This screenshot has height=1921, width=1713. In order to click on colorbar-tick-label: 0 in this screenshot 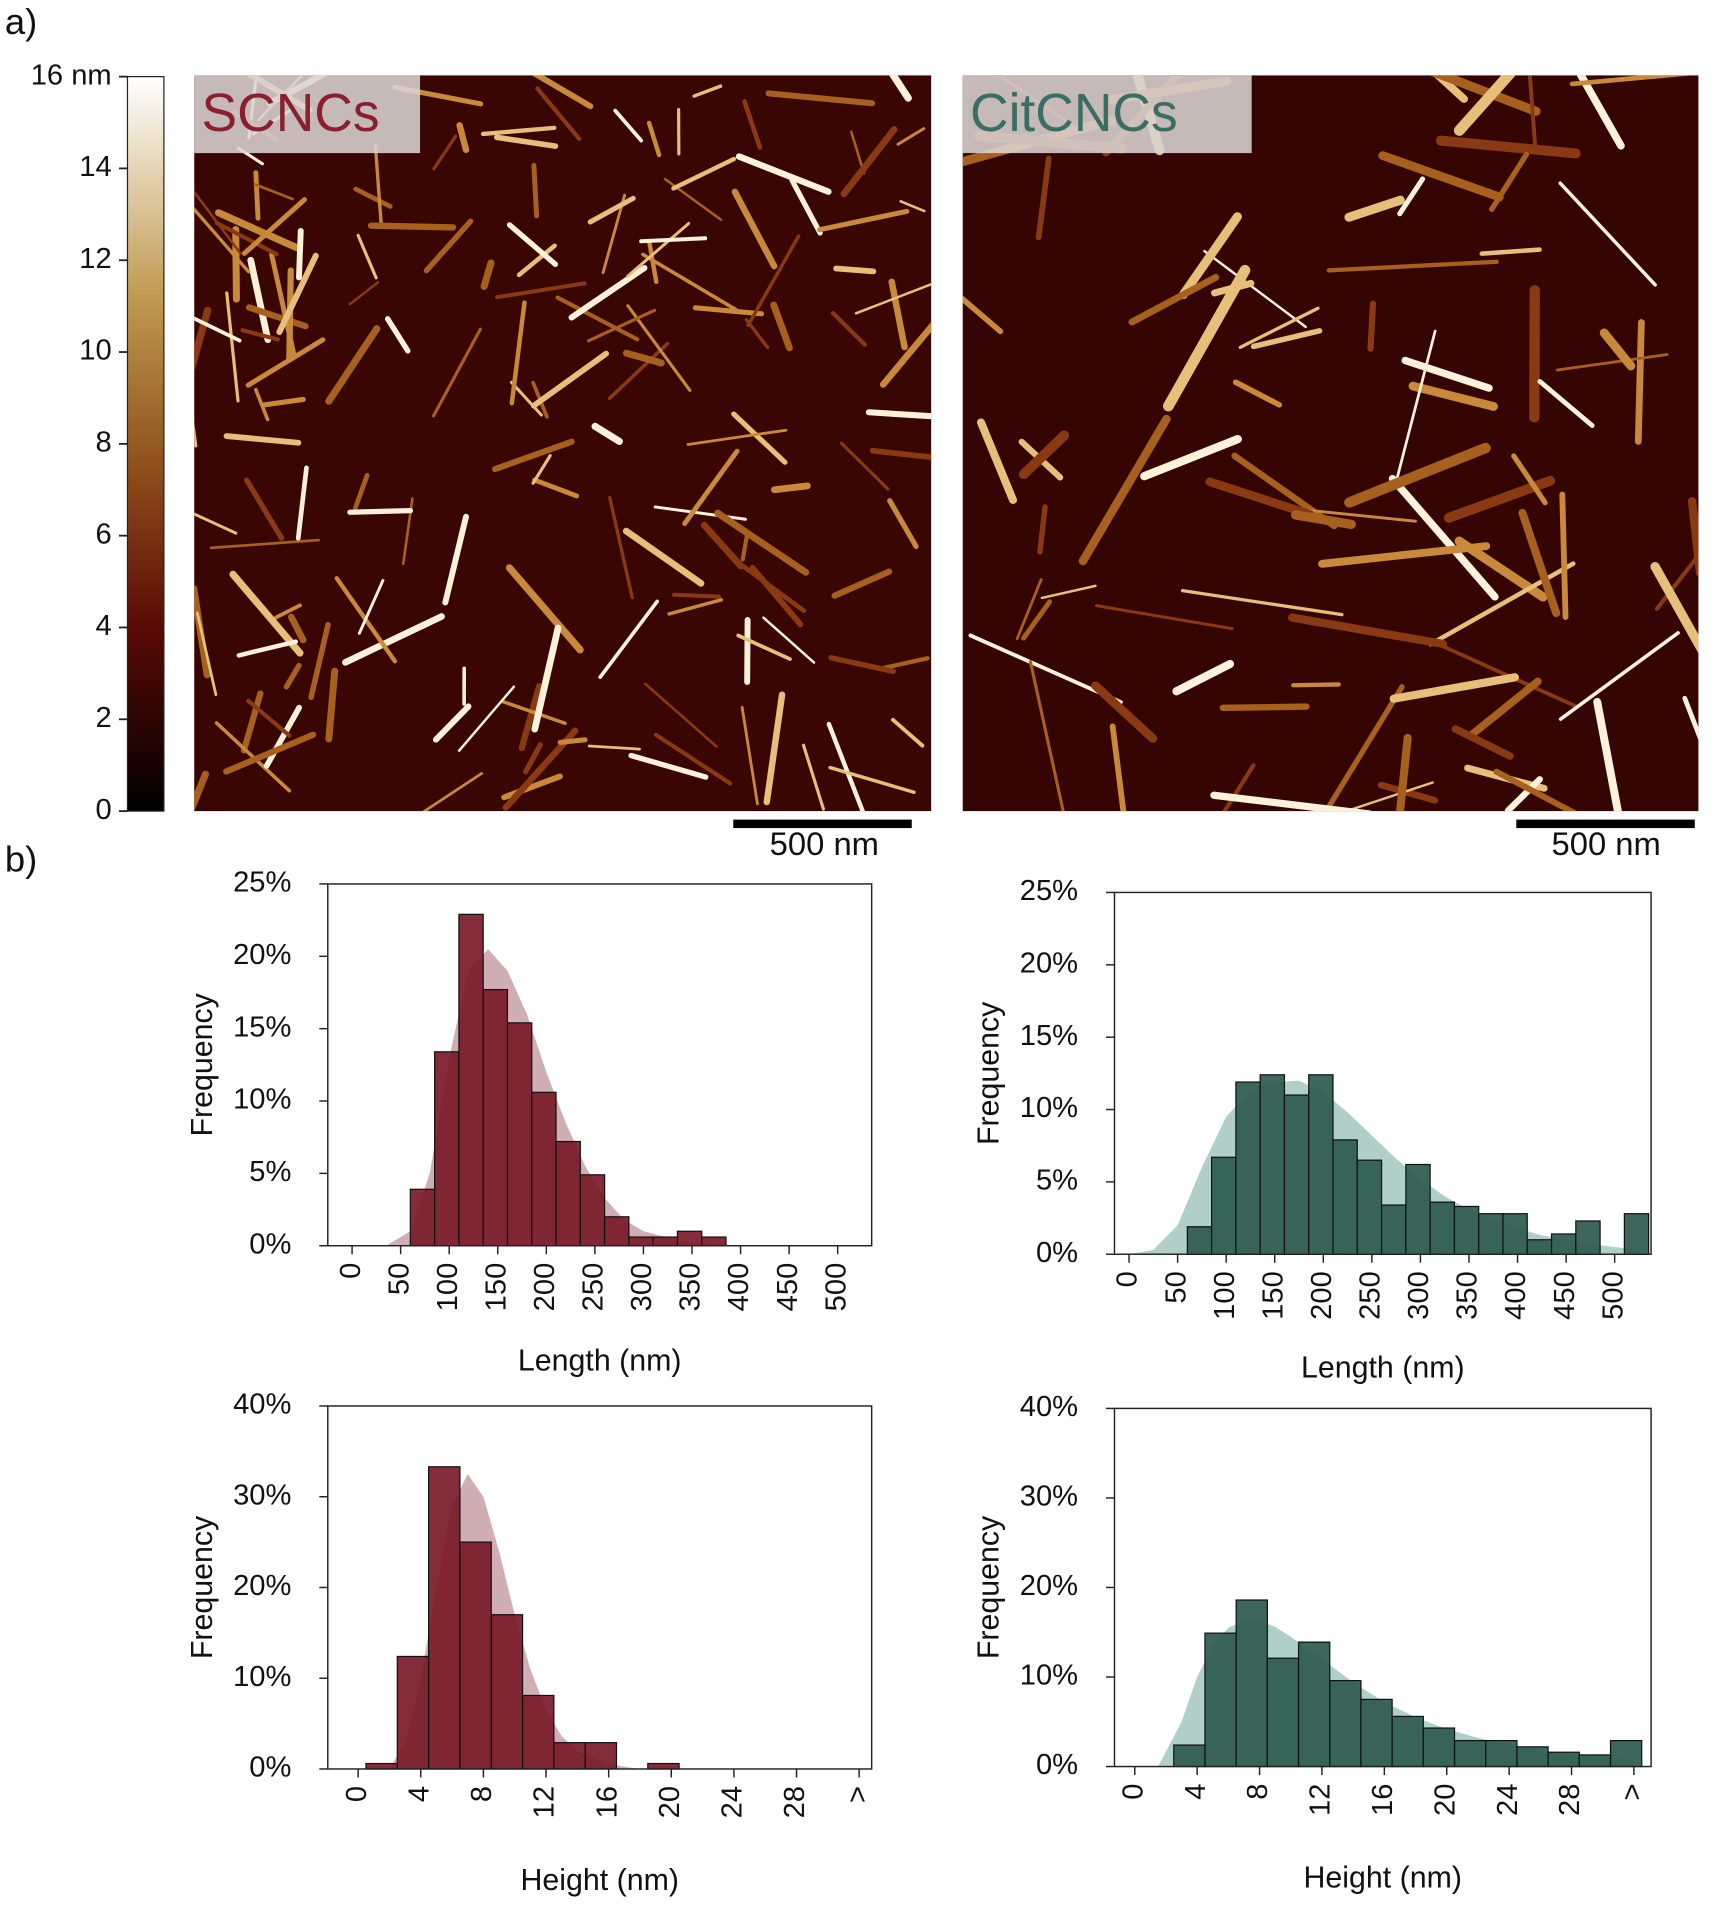, I will do `click(103, 810)`.